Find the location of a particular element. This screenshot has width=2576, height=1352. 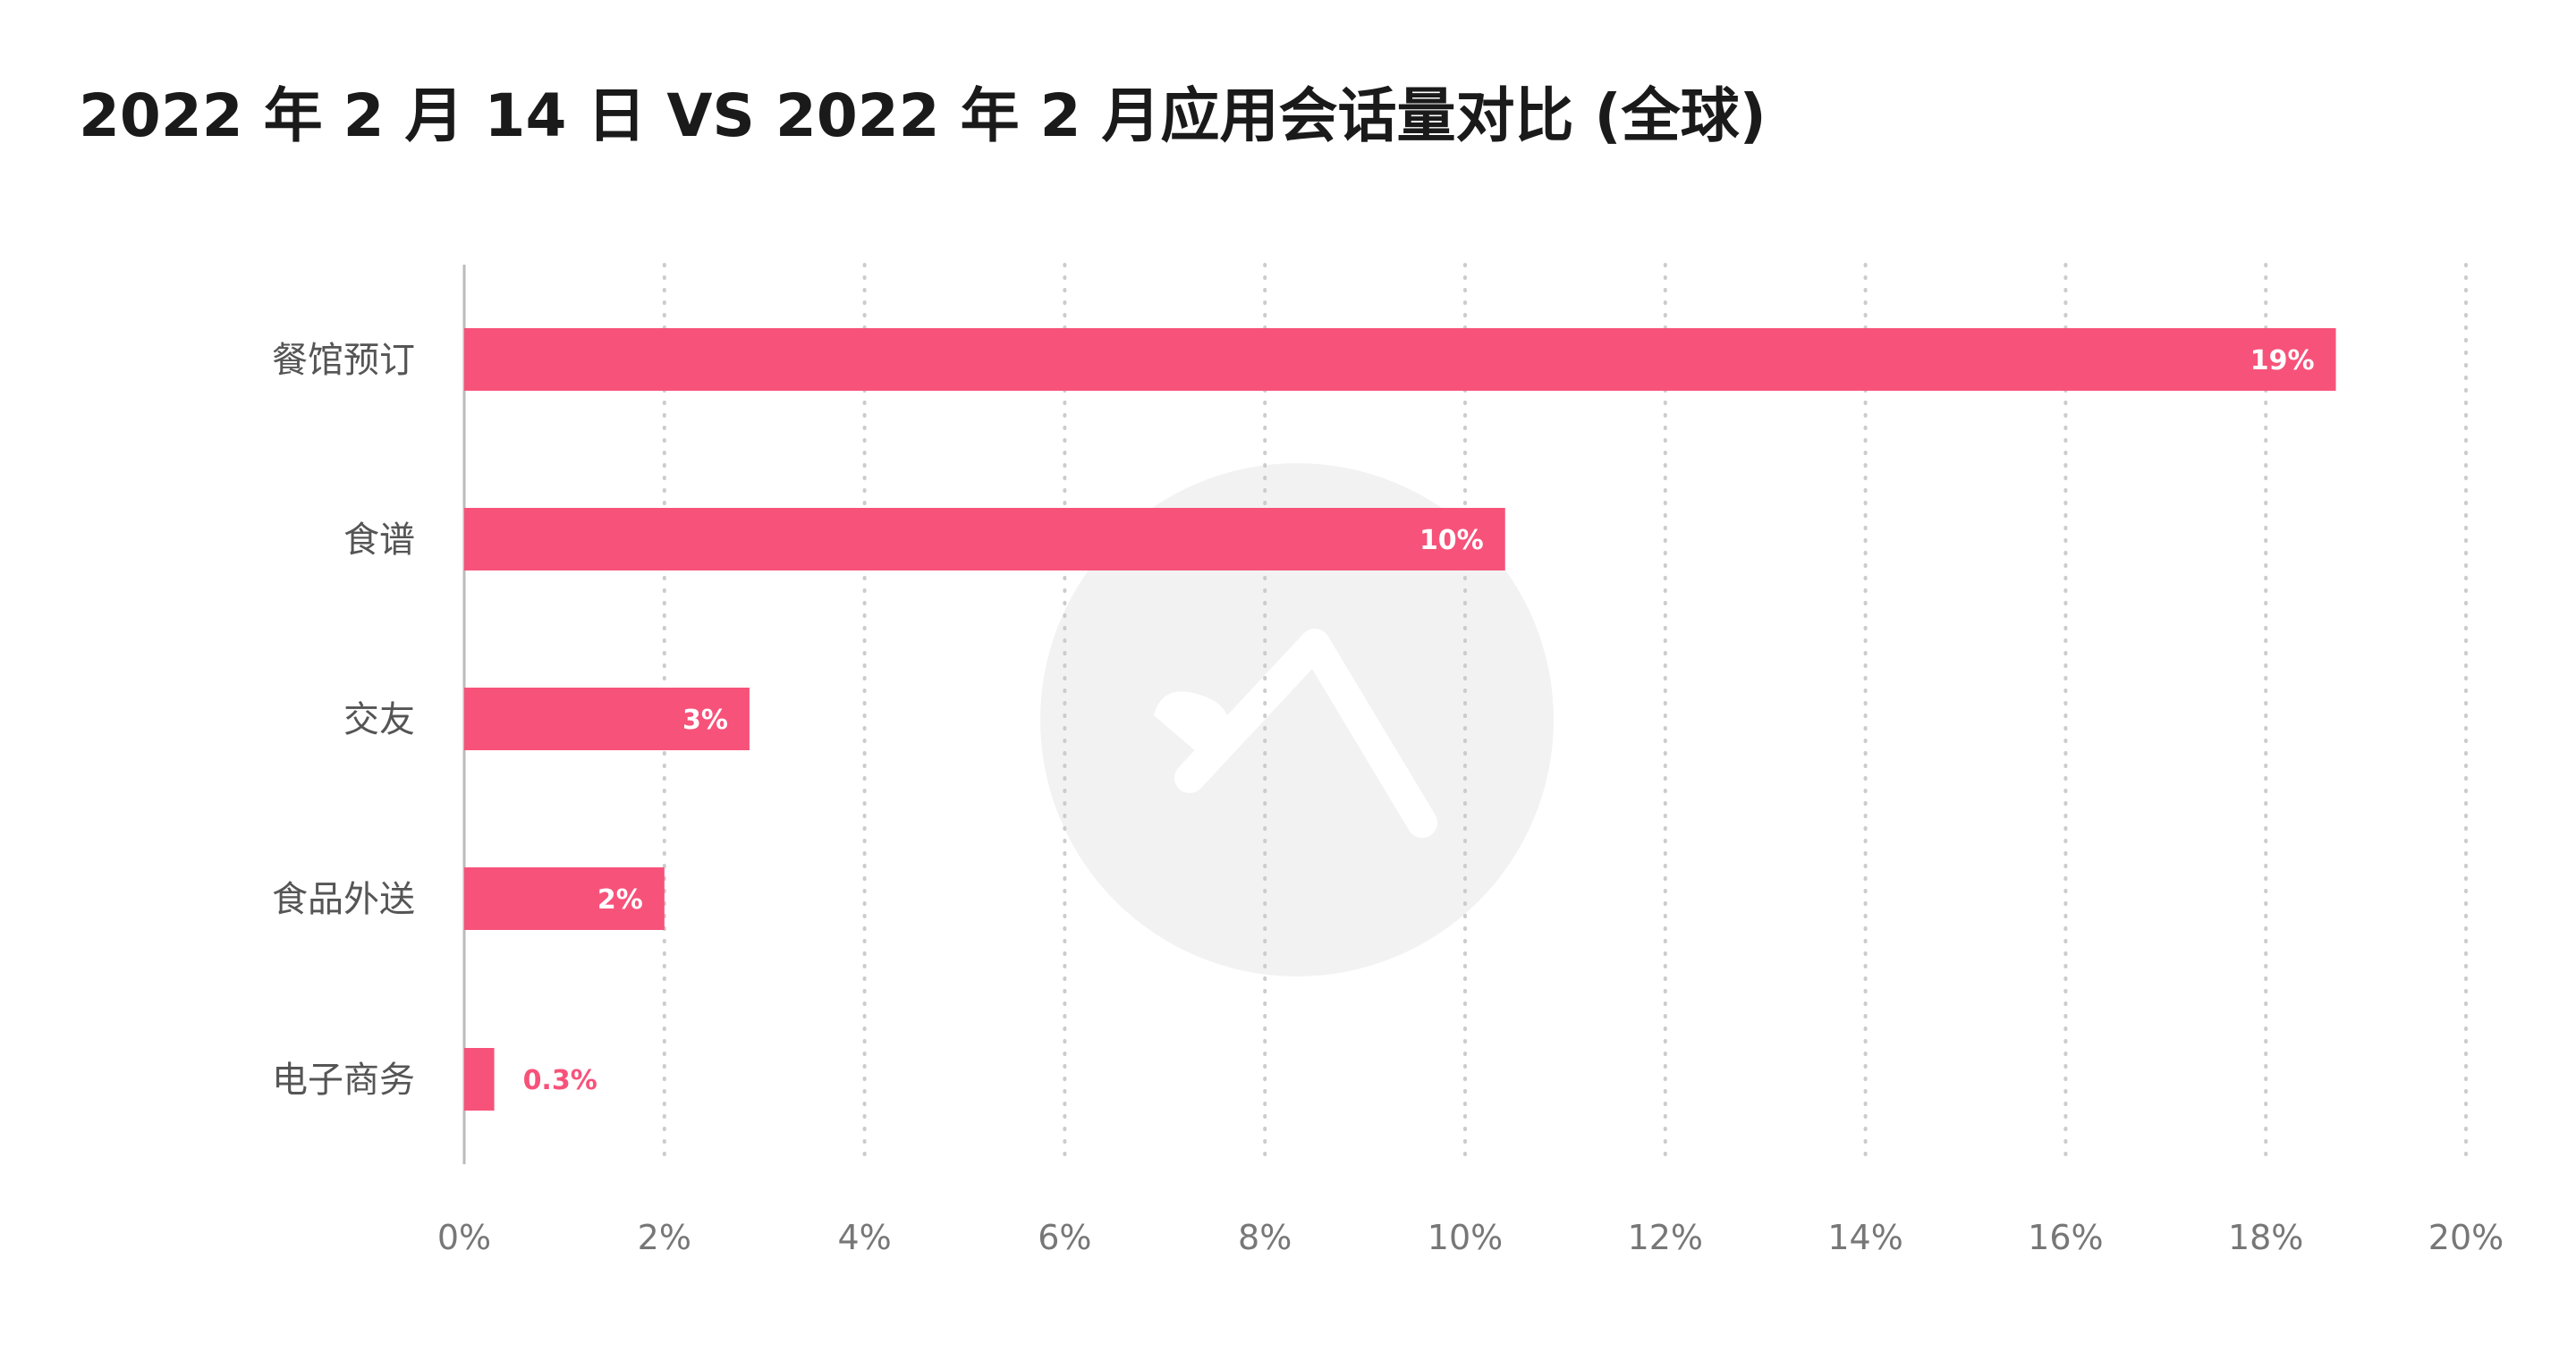

category-label: 食谱 is located at coordinates (379, 540).